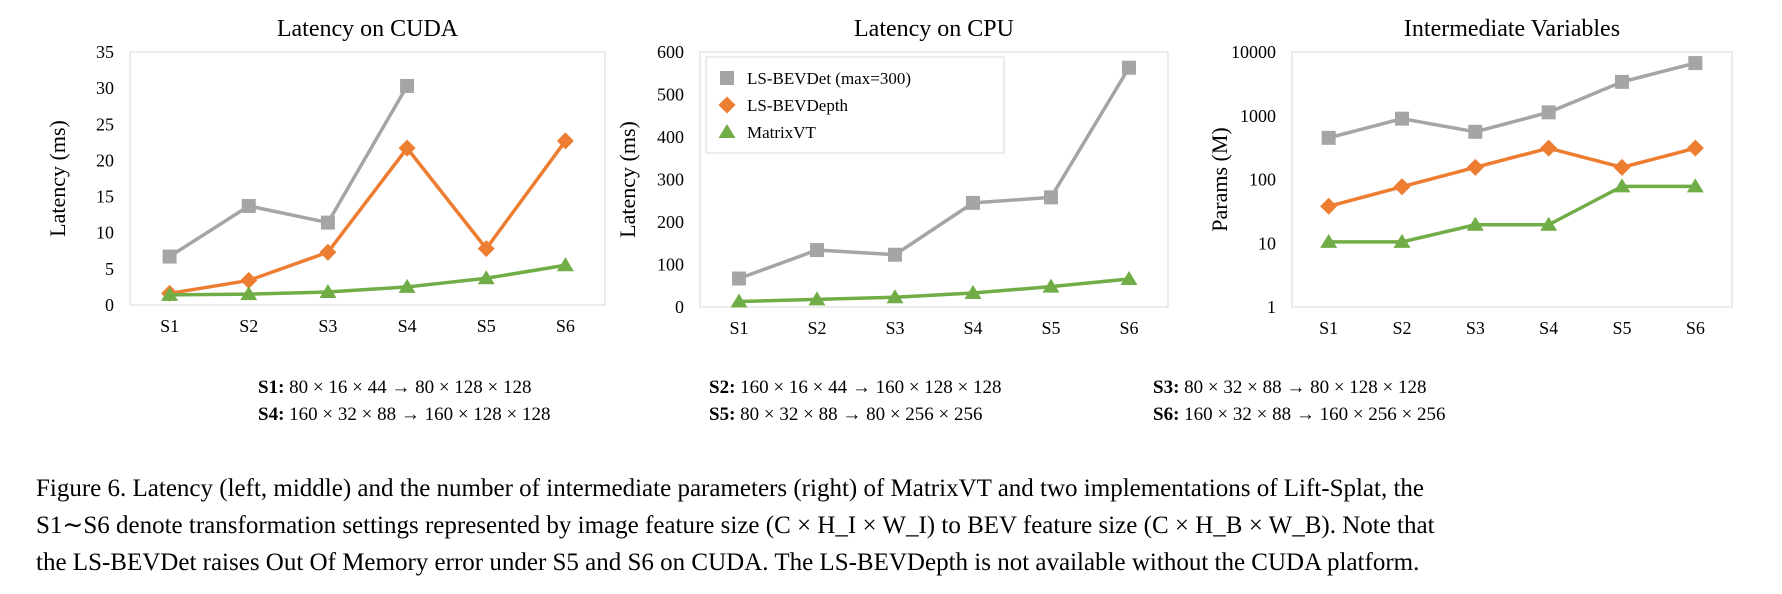  I want to click on legend-label: LS-BEVDepth, so click(798, 105).